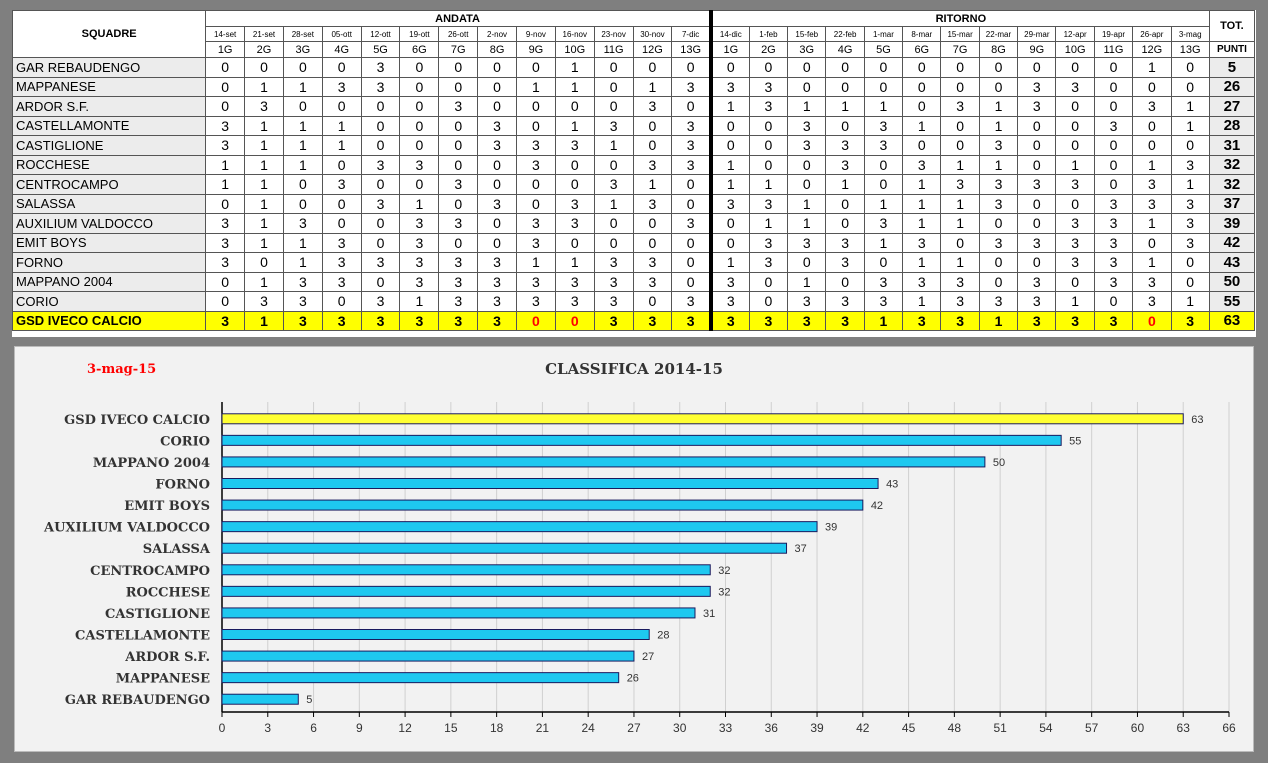 This screenshot has width=1268, height=763. What do you see at coordinates (574, 49) in the screenshot?
I see `andata-round: 10G` at bounding box center [574, 49].